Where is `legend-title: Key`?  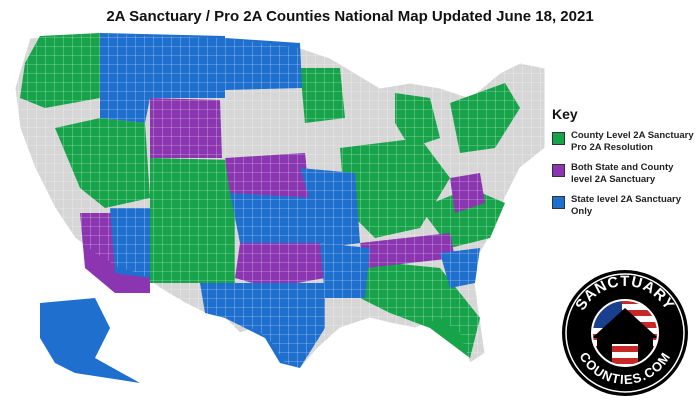 legend-title: Key is located at coordinates (565, 114).